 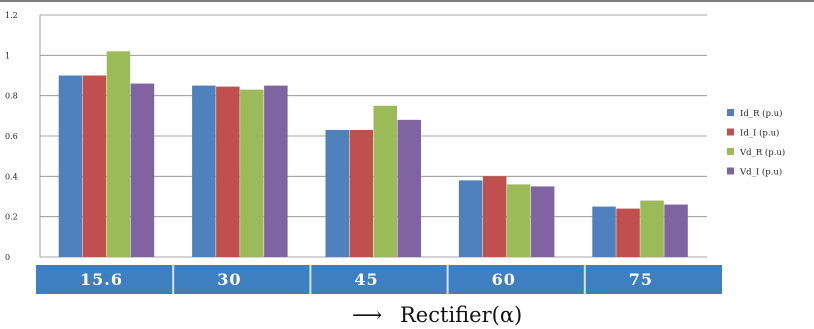 I want to click on category-band: 15.6 30 45 60 75, so click(x=379, y=279).